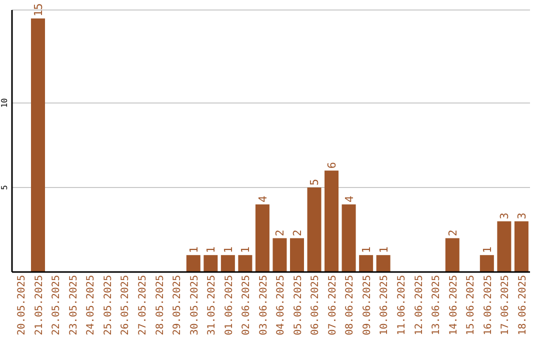  I want to click on data-label: 5, so click(315, 182).